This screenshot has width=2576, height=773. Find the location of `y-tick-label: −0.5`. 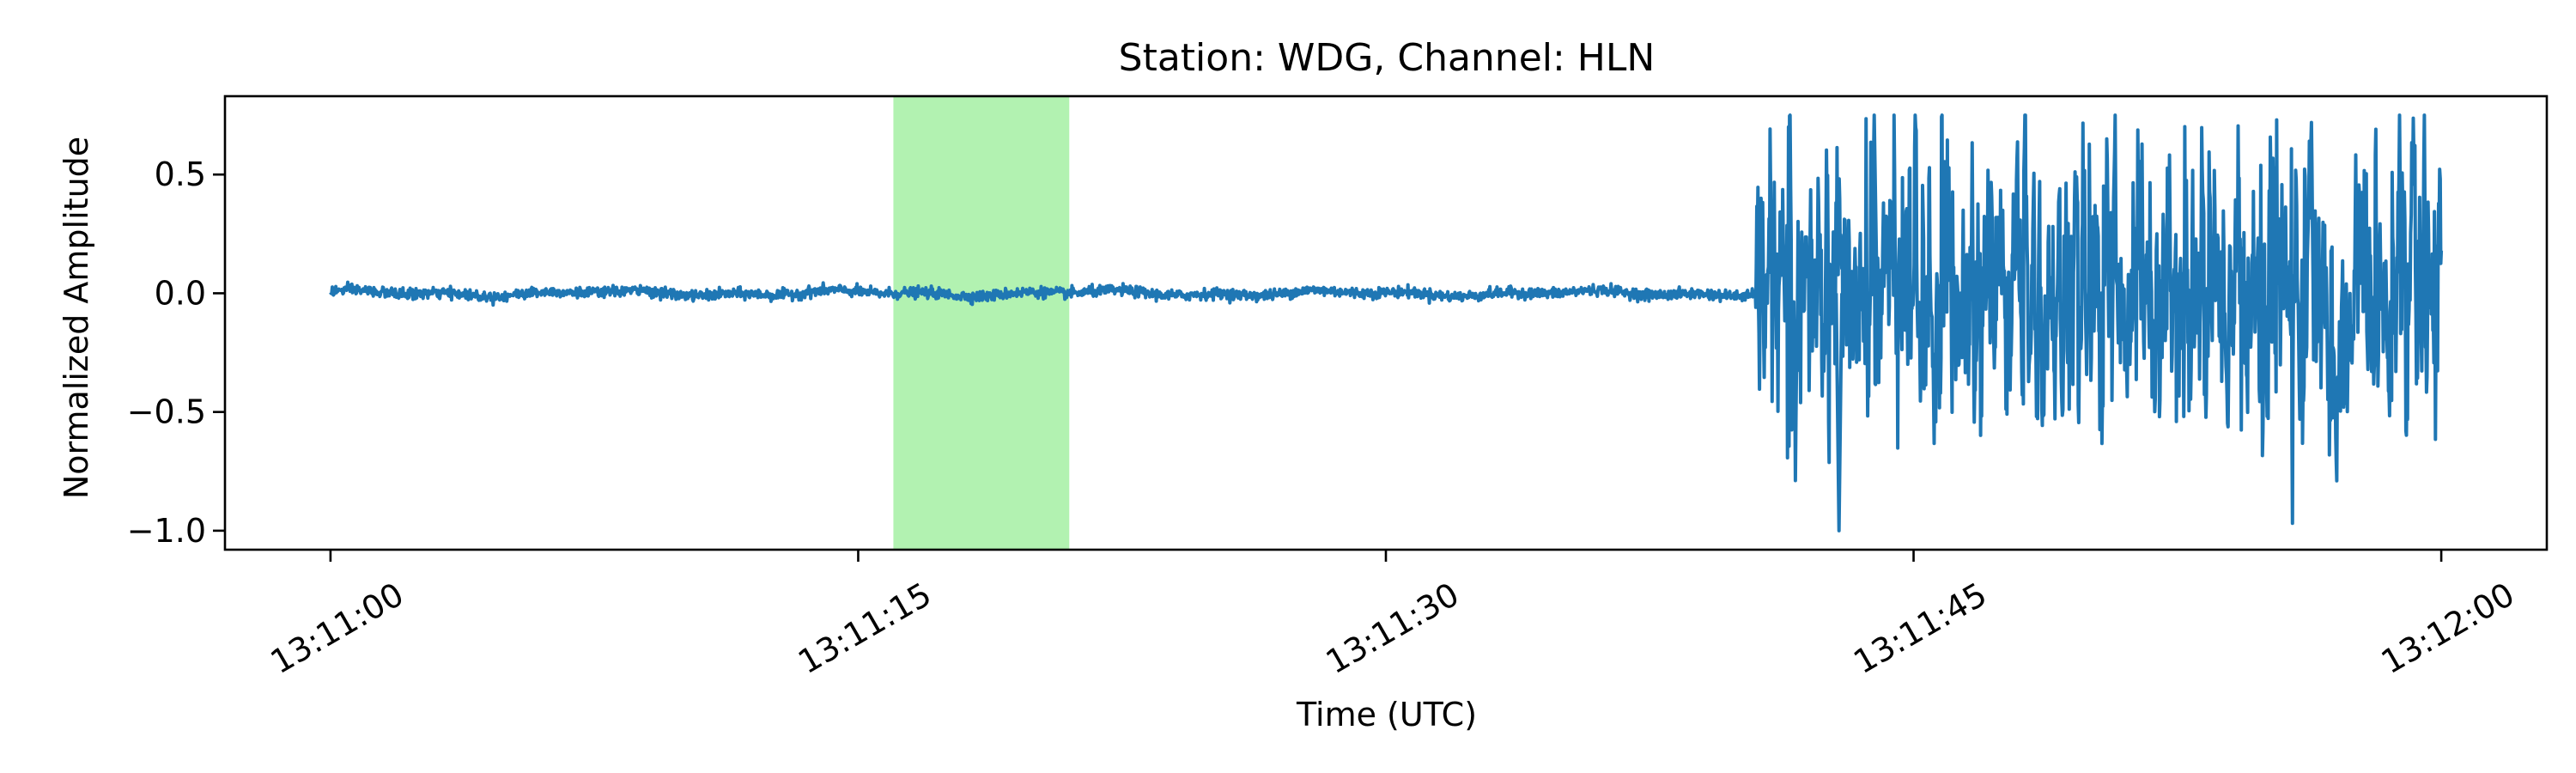

y-tick-label: −0.5 is located at coordinates (166, 412).